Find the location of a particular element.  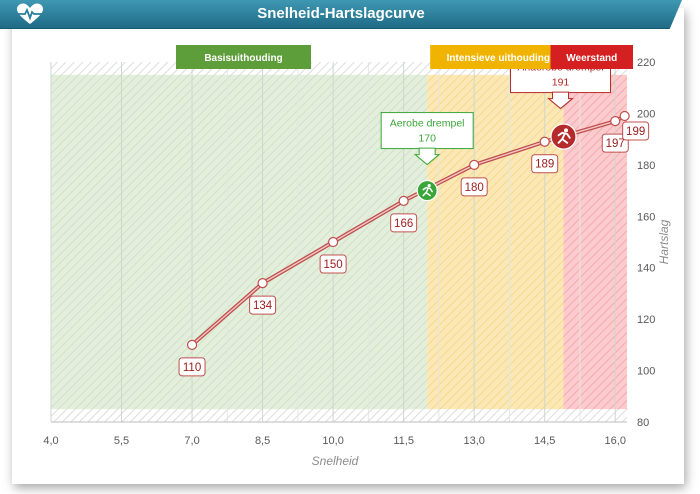

data-label: 180 is located at coordinates (474, 188).